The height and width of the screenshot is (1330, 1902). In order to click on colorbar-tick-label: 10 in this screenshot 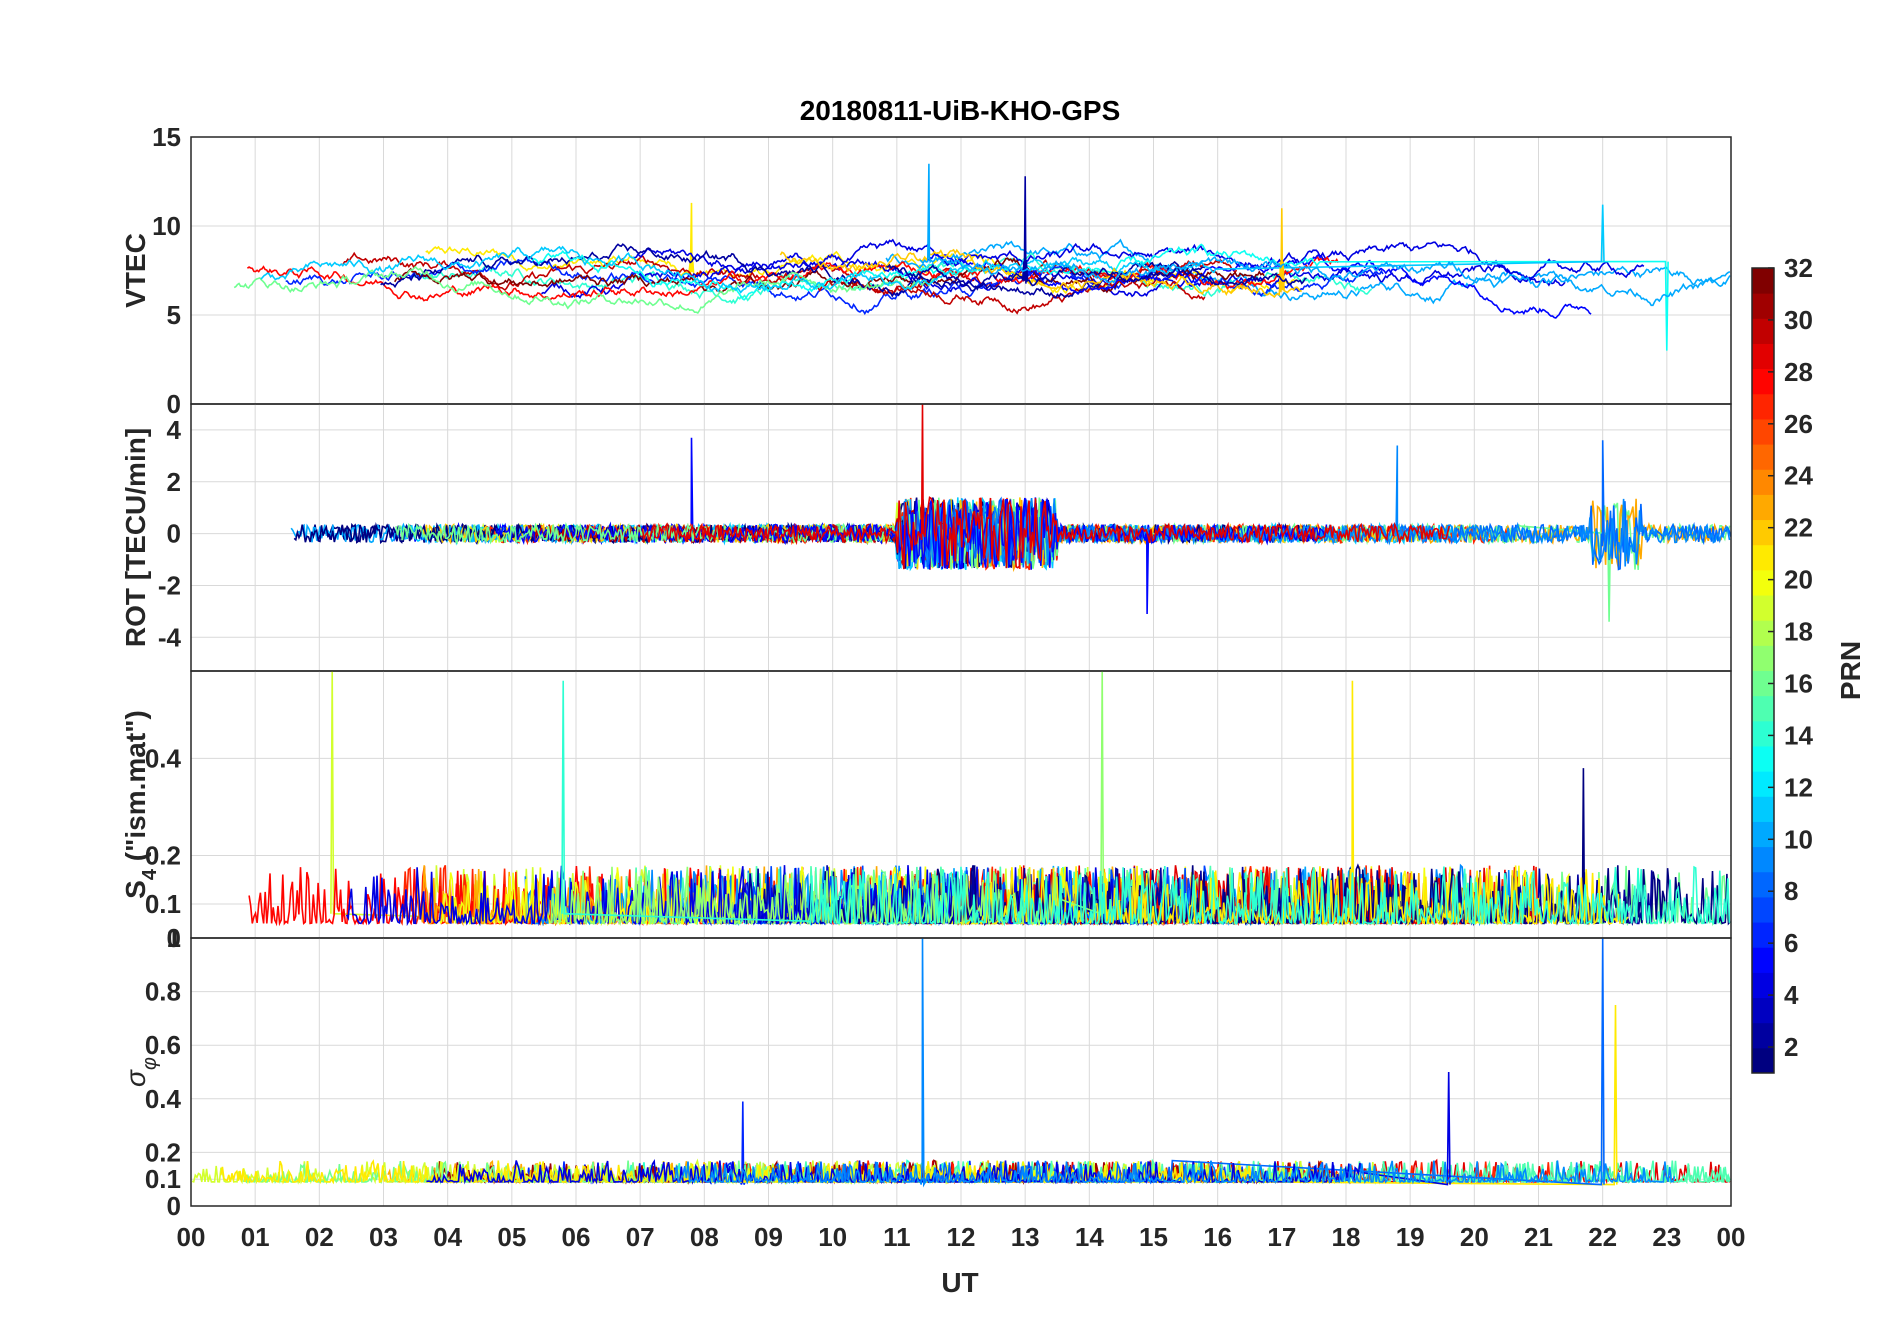, I will do `click(1798, 839)`.